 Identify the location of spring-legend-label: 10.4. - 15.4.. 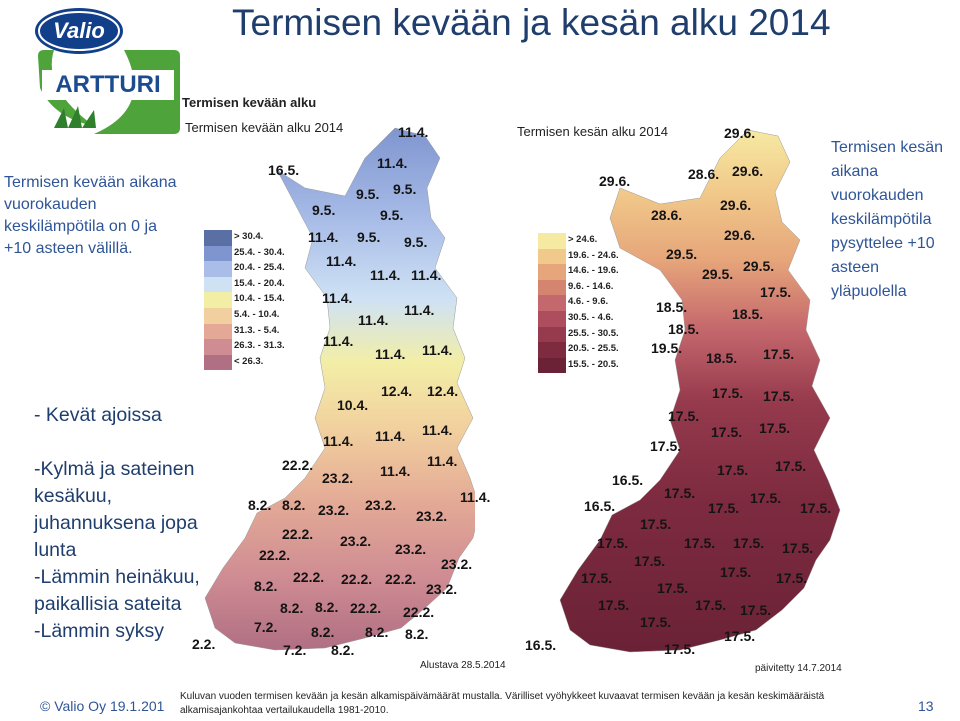
(259, 299).